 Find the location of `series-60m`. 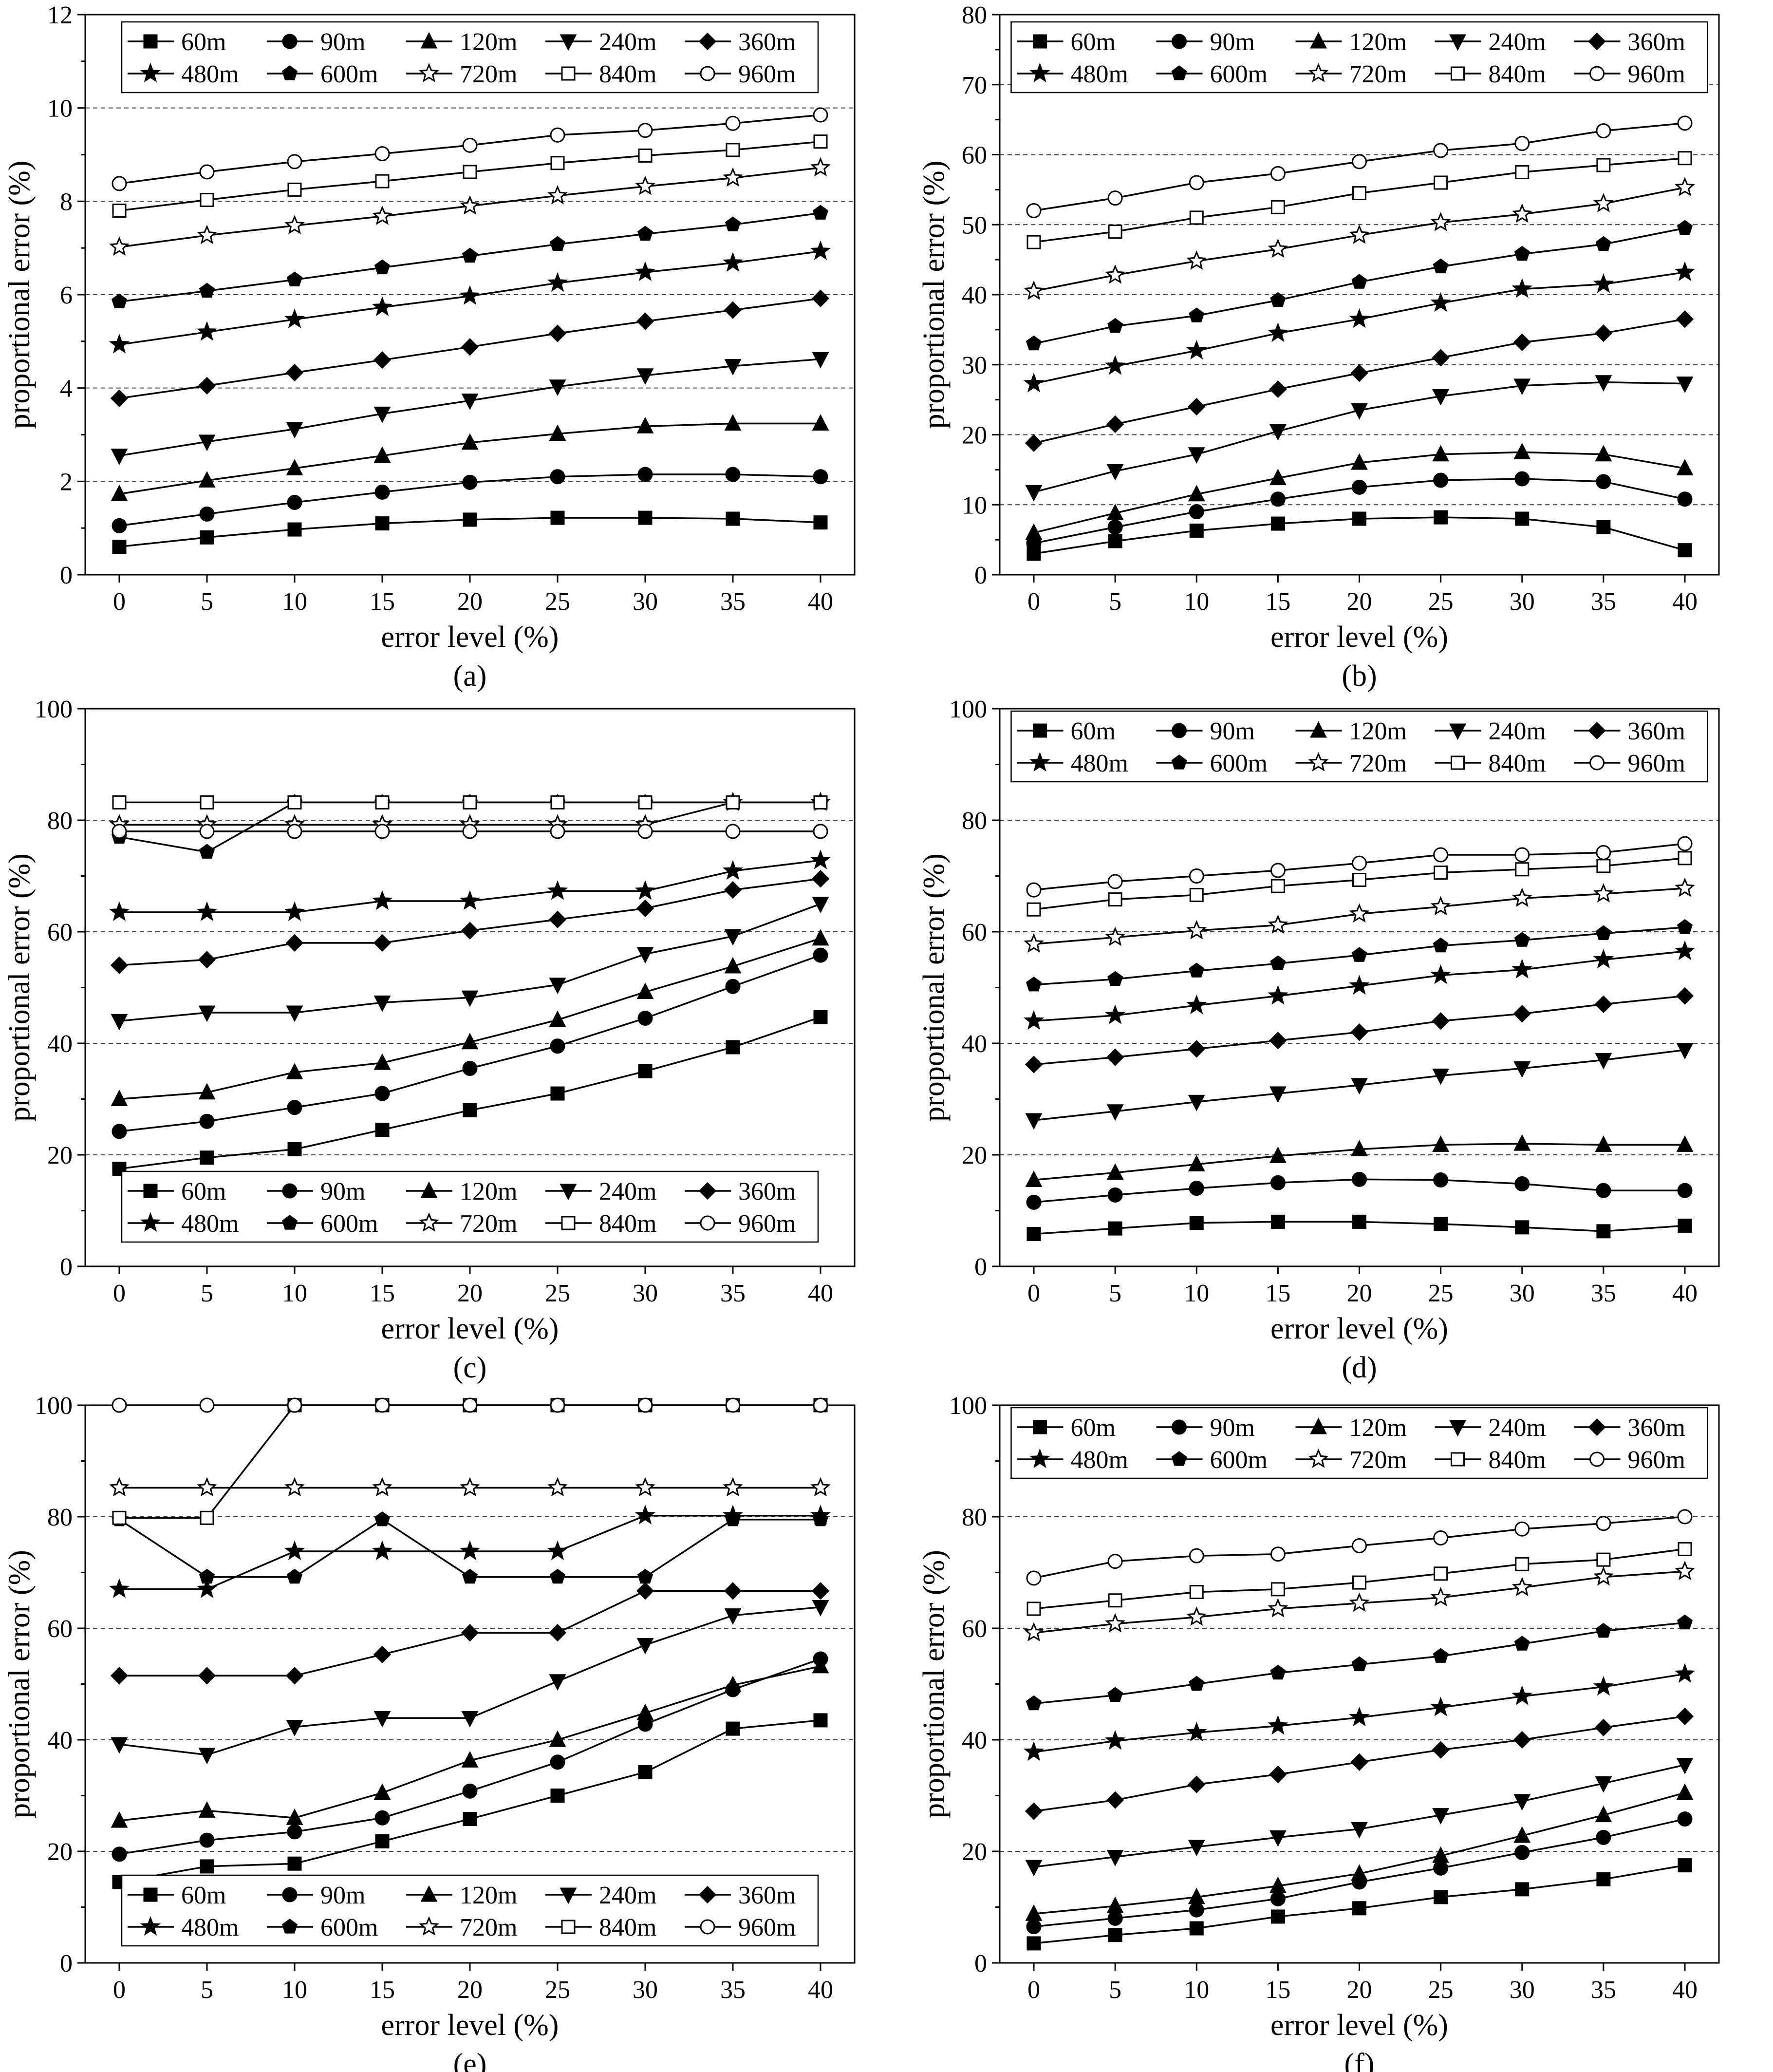

series-60m is located at coordinates (1359, 1228).